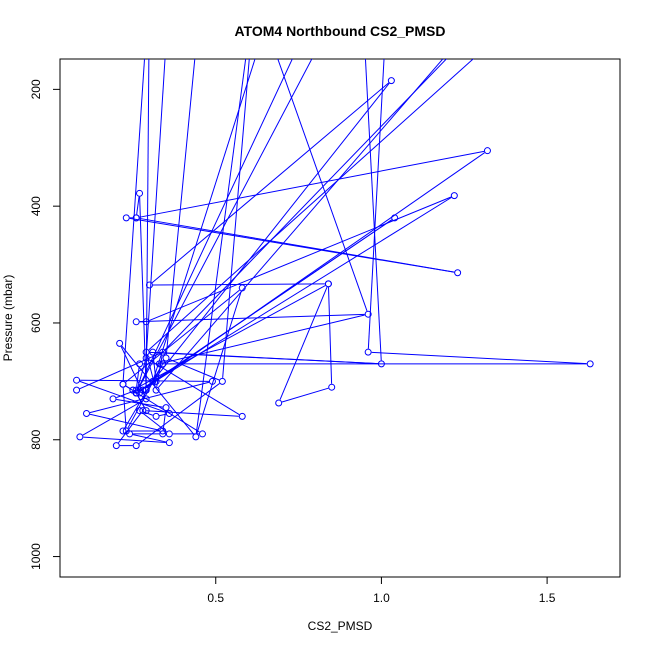  I want to click on x-tick-label: 1.5, so click(547, 598).